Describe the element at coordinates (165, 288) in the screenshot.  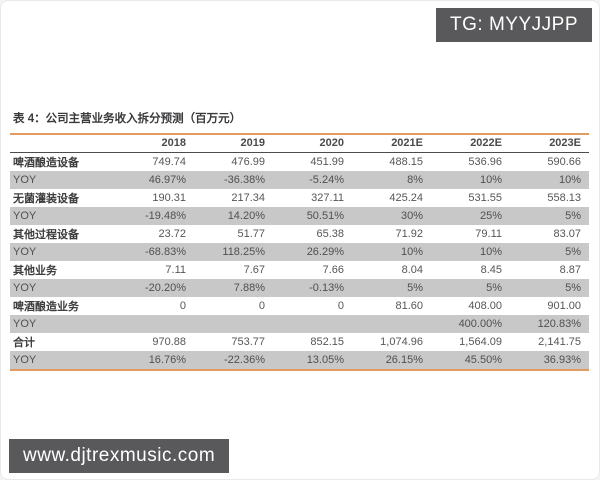
I see `value-cell: -20.20%` at that location.